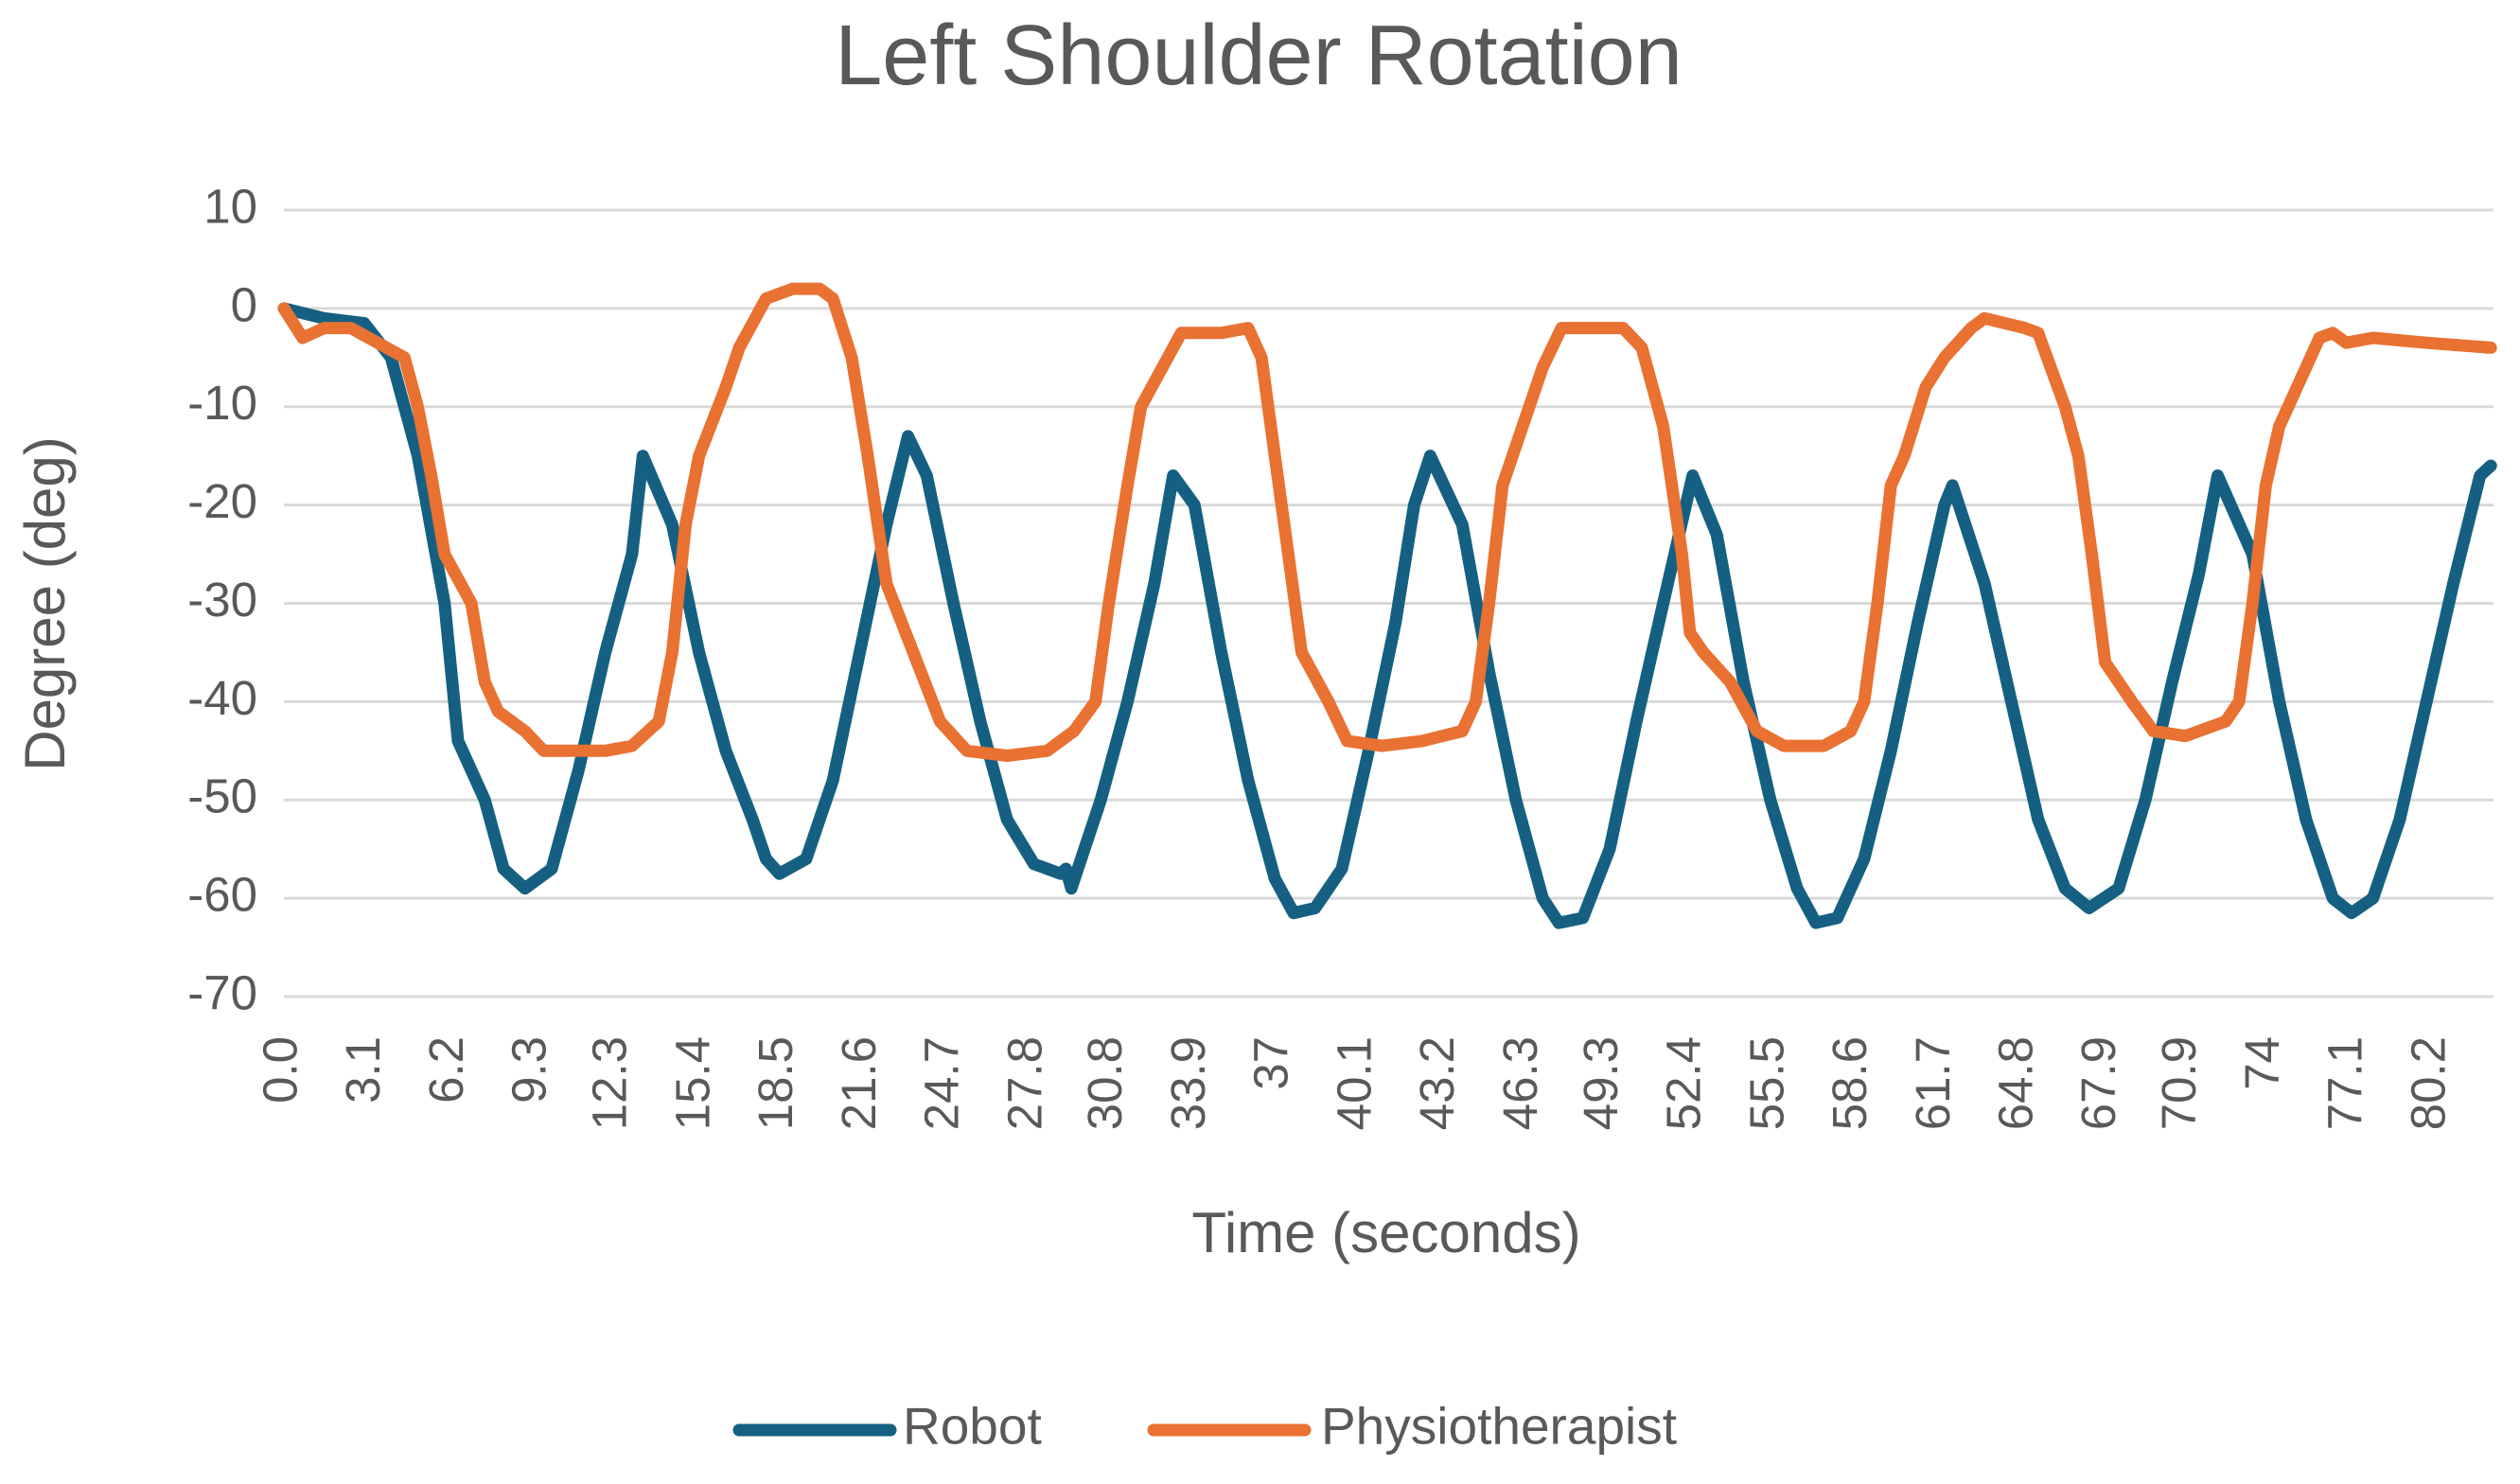 The image size is (2520, 1484). What do you see at coordinates (244, 304) in the screenshot?
I see `y-tick-label: 0` at bounding box center [244, 304].